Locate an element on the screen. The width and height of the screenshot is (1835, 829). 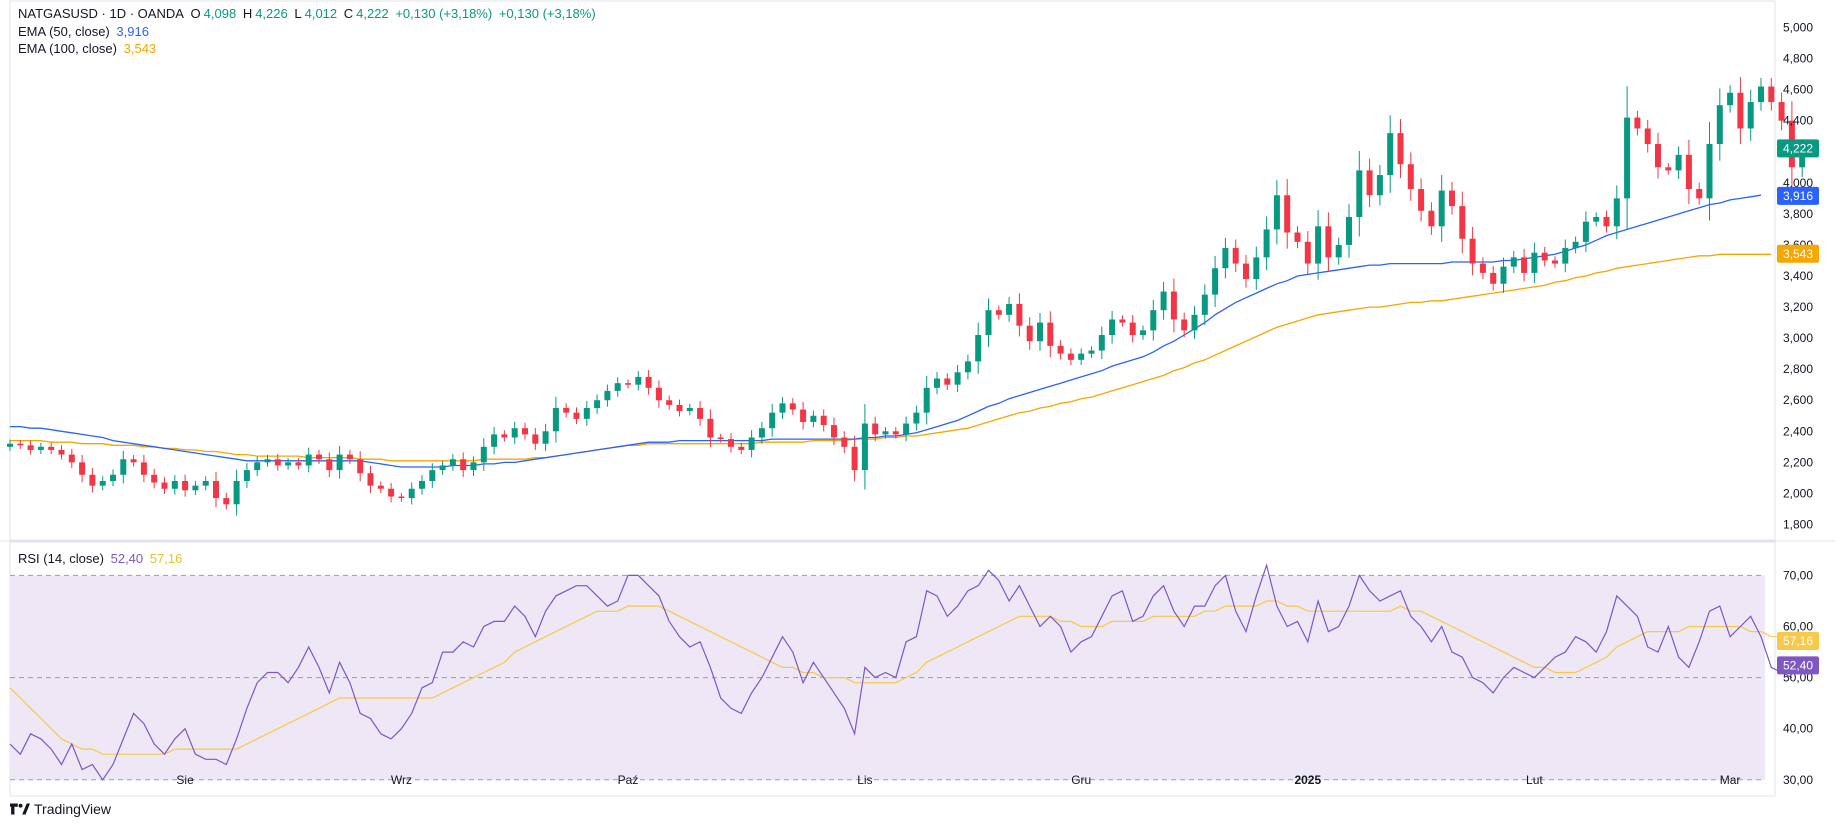
brand-label: TradingView is located at coordinates (73, 809).